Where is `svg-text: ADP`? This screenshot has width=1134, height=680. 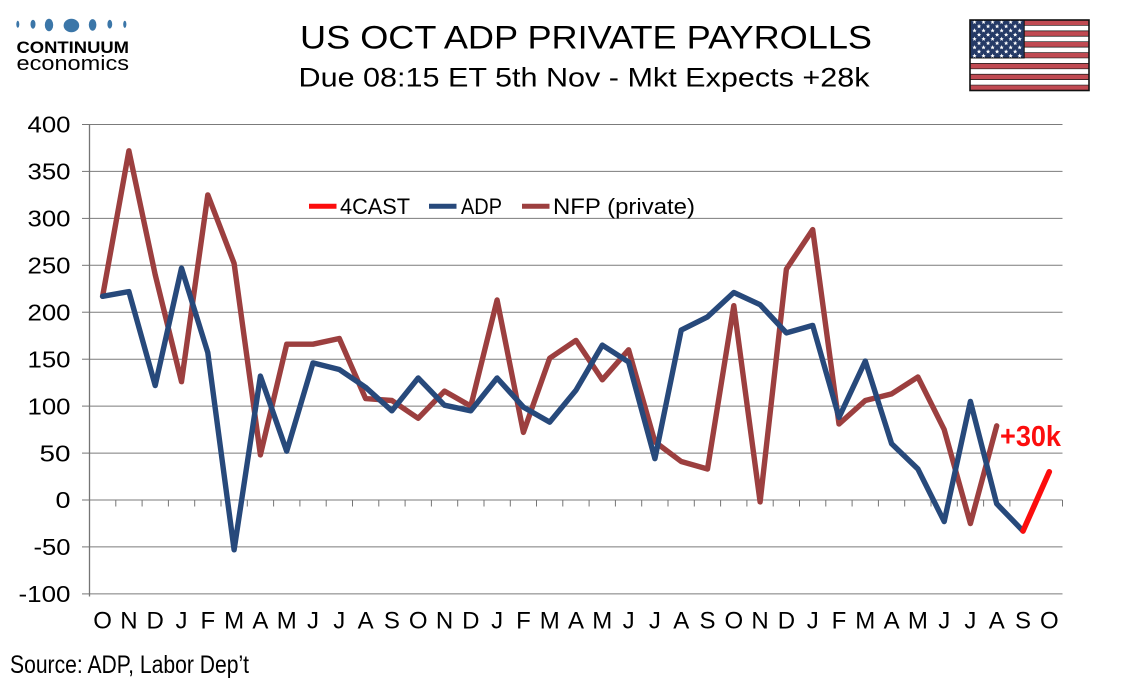
svg-text: ADP is located at coordinates (481, 206).